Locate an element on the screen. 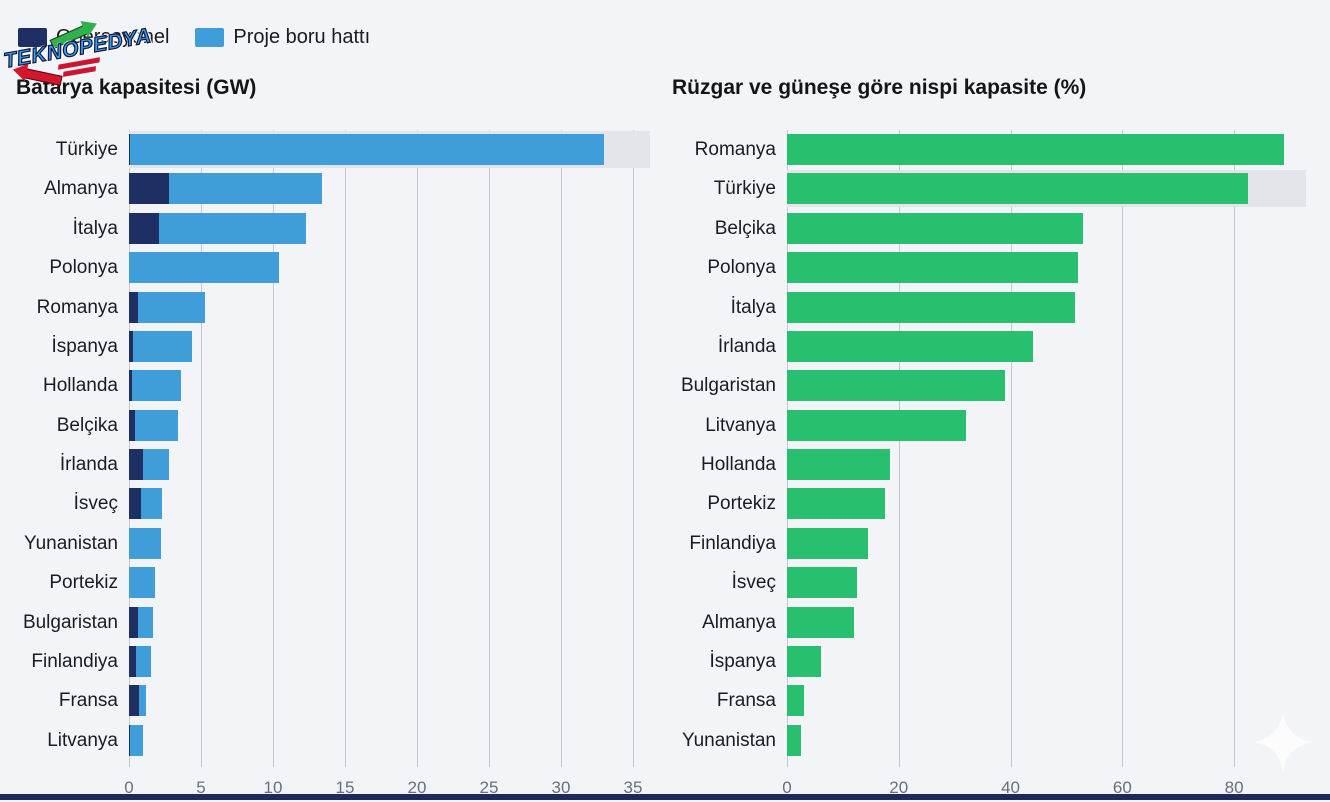 This screenshot has height=802, width=1330. sparkle-icon is located at coordinates (1283, 742).